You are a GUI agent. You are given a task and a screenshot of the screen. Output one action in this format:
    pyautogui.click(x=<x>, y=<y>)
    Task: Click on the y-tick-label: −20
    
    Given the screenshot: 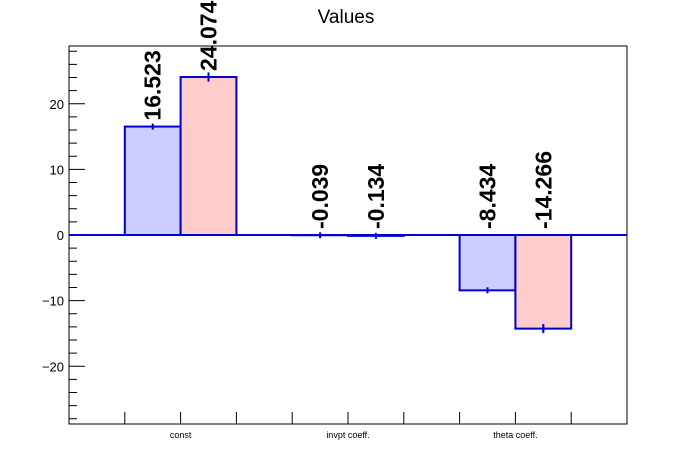 What is the action you would take?
    pyautogui.click(x=53, y=366)
    